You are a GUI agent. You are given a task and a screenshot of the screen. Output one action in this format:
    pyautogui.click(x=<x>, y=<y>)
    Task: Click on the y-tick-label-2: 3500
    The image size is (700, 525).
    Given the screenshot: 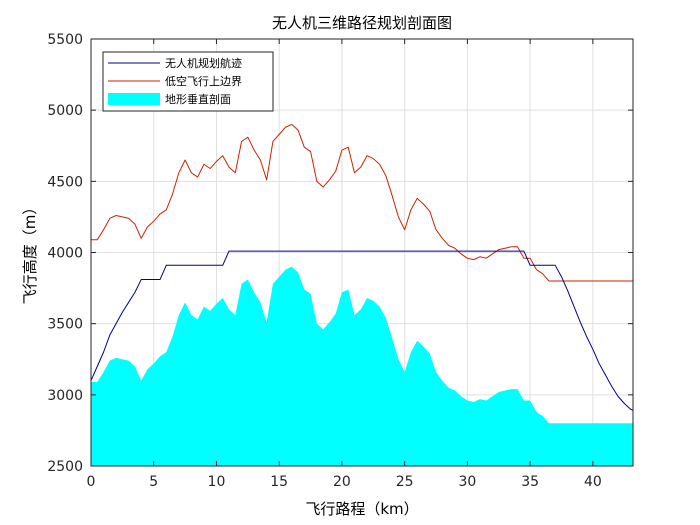 What is the action you would take?
    pyautogui.click(x=65, y=325)
    